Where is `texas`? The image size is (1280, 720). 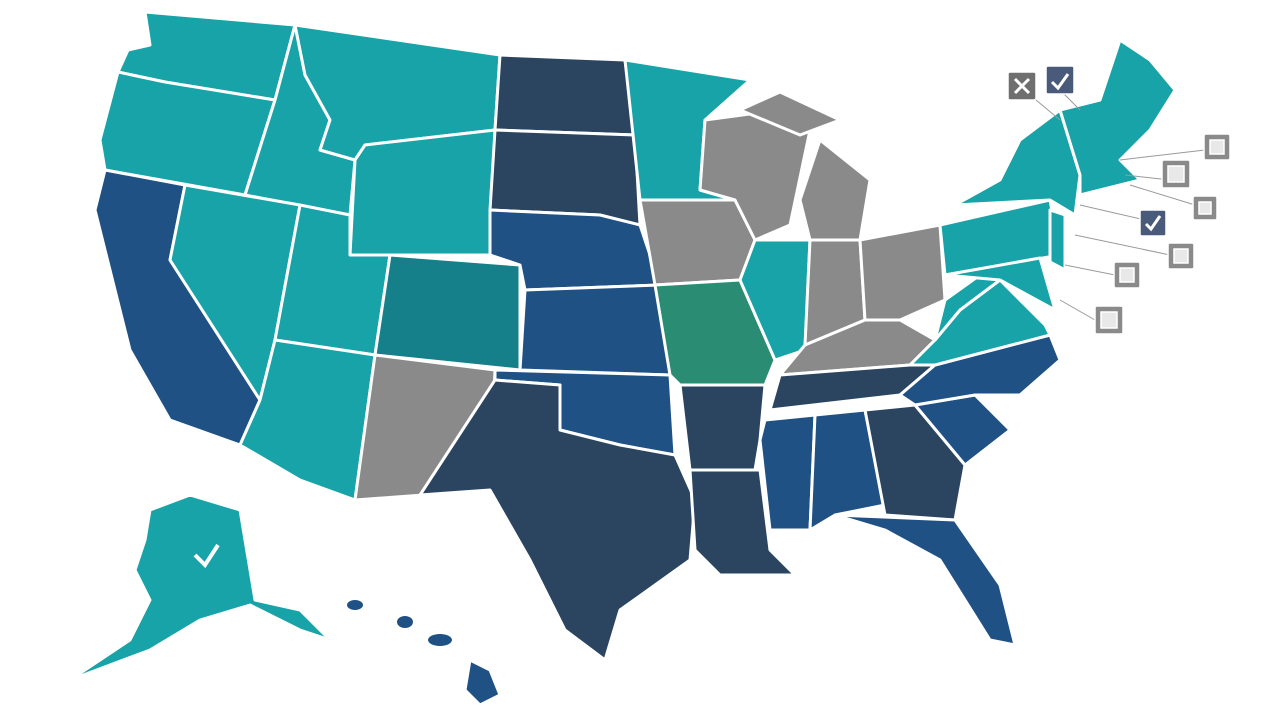
texas is located at coordinates (557, 520).